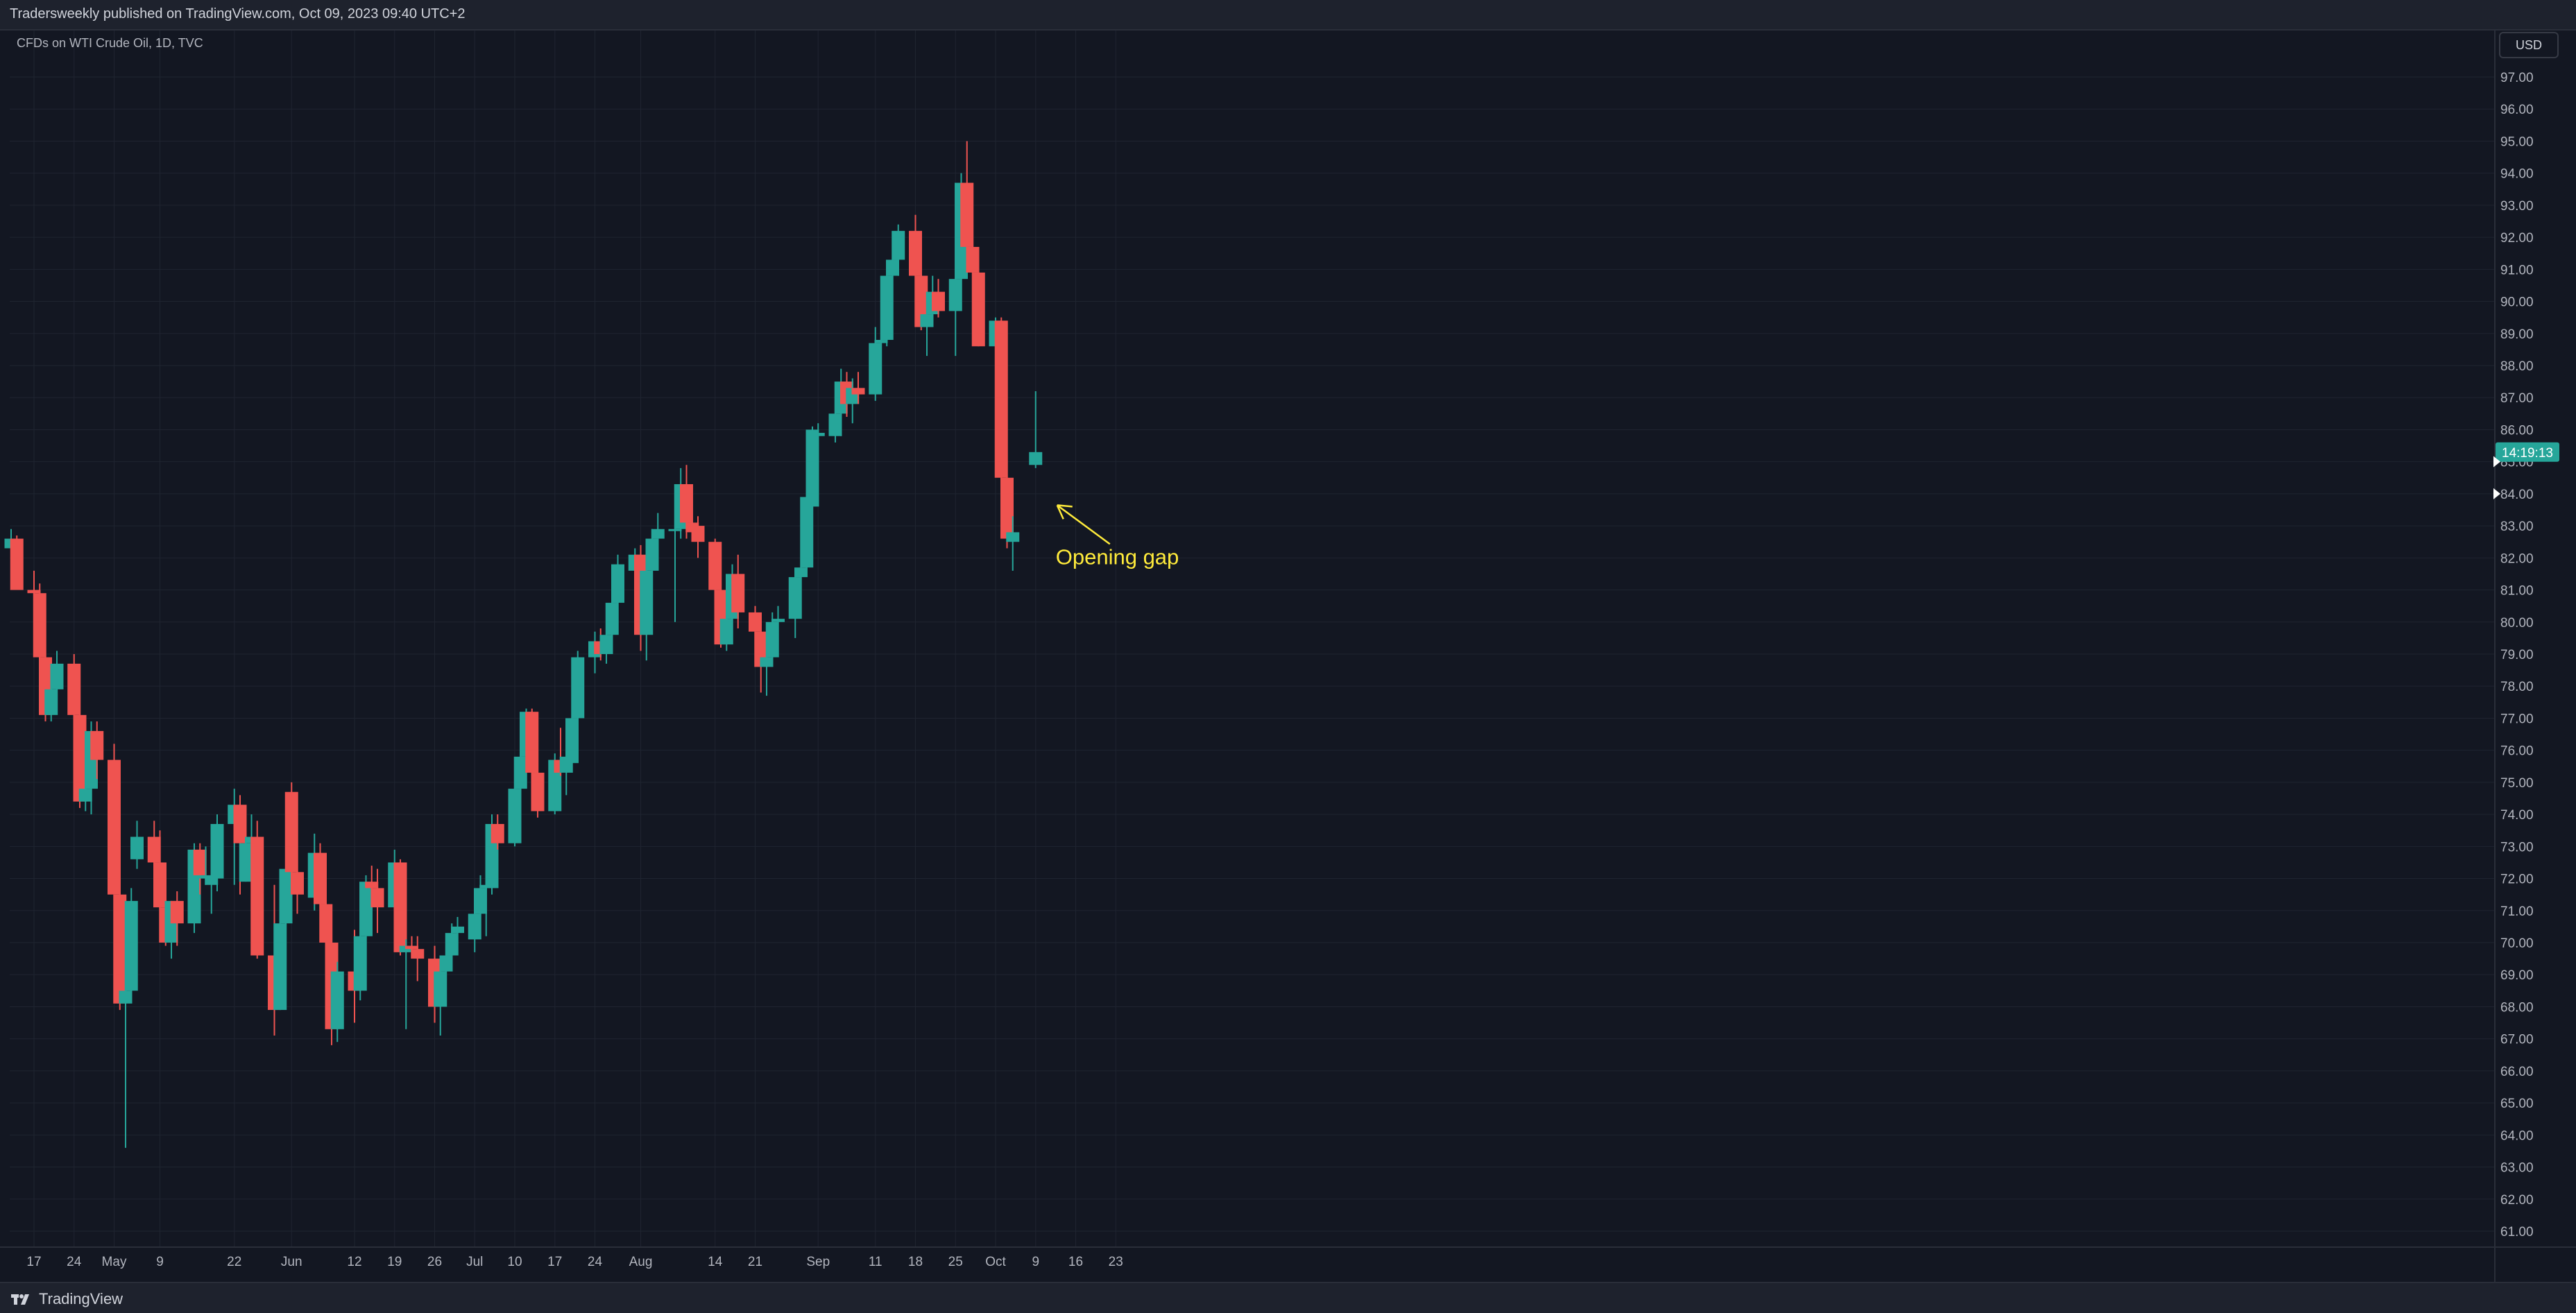 Image resolution: width=2576 pixels, height=1313 pixels. Describe the element at coordinates (1117, 556) in the screenshot. I see `annotation-text: Opening gap` at that location.